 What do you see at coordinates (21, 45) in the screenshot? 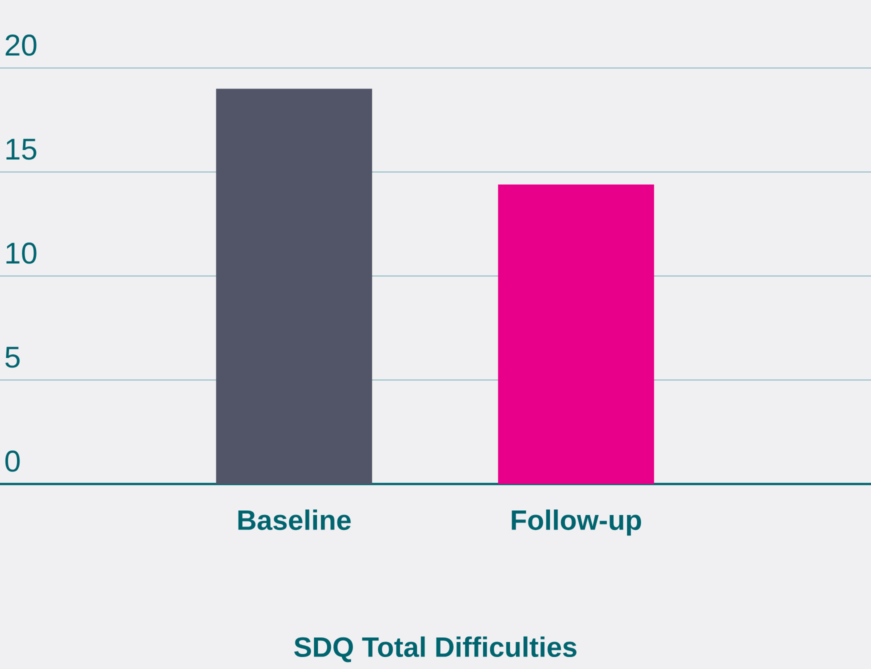
I see `y-tick-label: 20` at bounding box center [21, 45].